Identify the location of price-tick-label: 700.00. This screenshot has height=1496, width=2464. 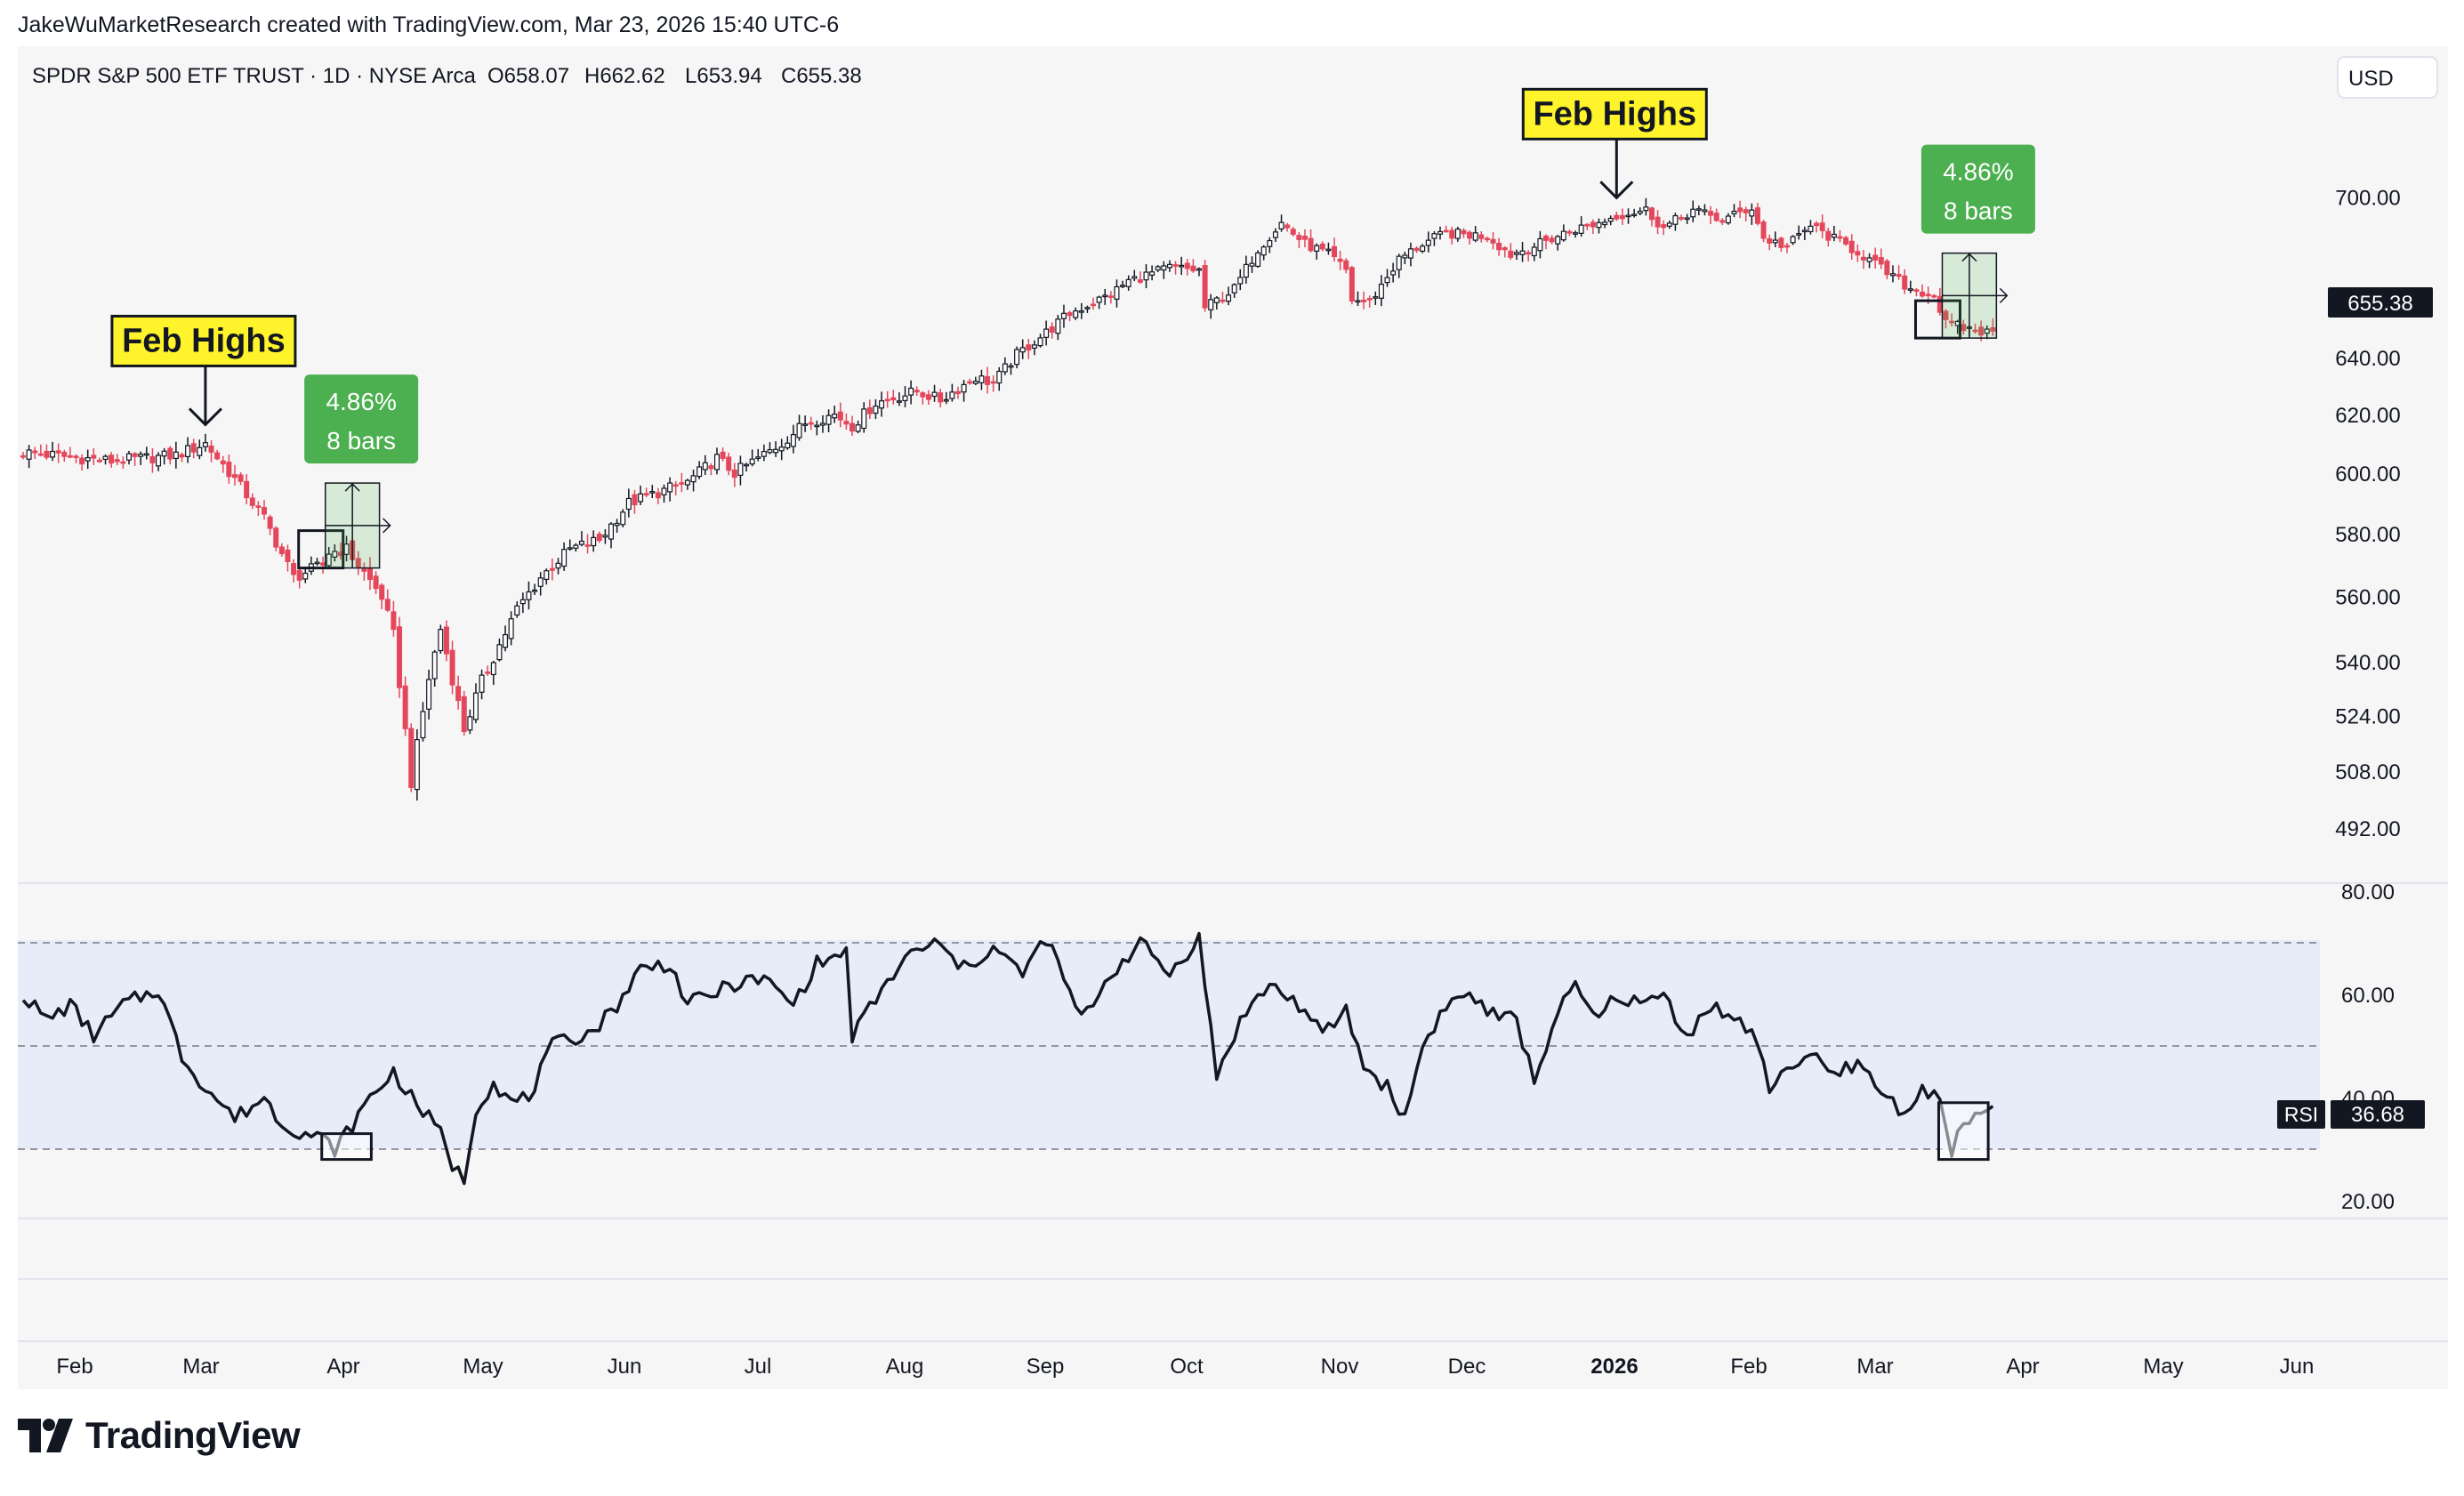
(2367, 199).